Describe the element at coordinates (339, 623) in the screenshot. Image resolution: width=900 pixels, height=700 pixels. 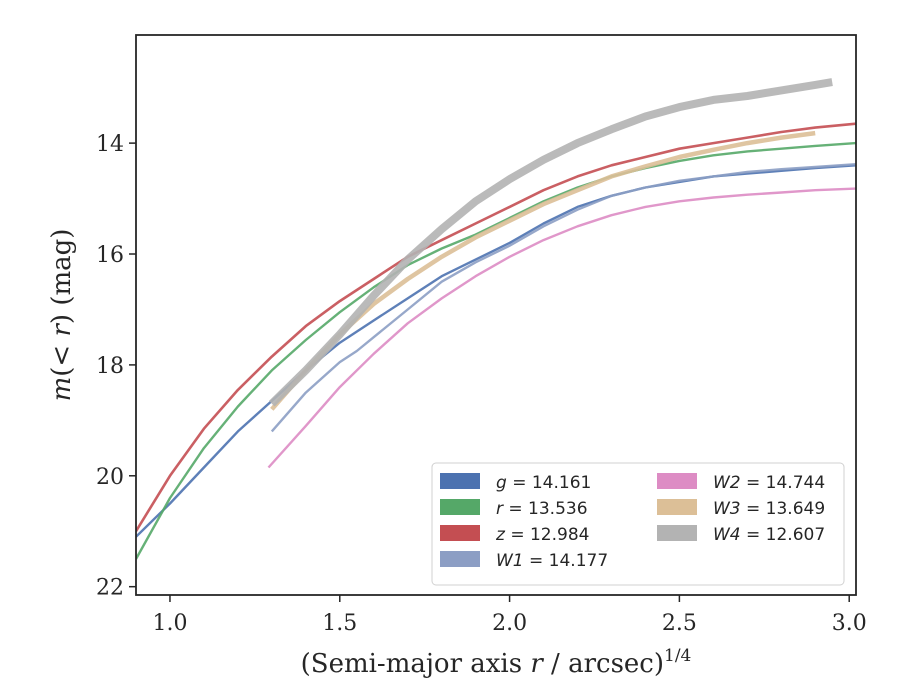
I see `x-tick-label: 1.5` at that location.